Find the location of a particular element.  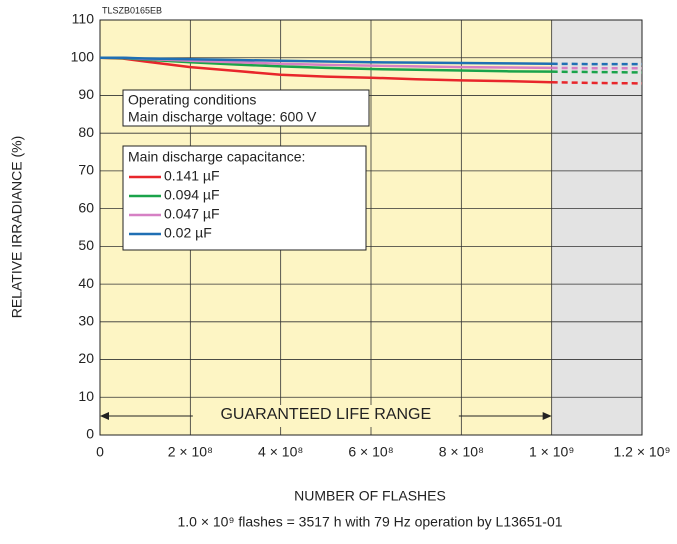

y-tick-label: 80 is located at coordinates (86, 132).